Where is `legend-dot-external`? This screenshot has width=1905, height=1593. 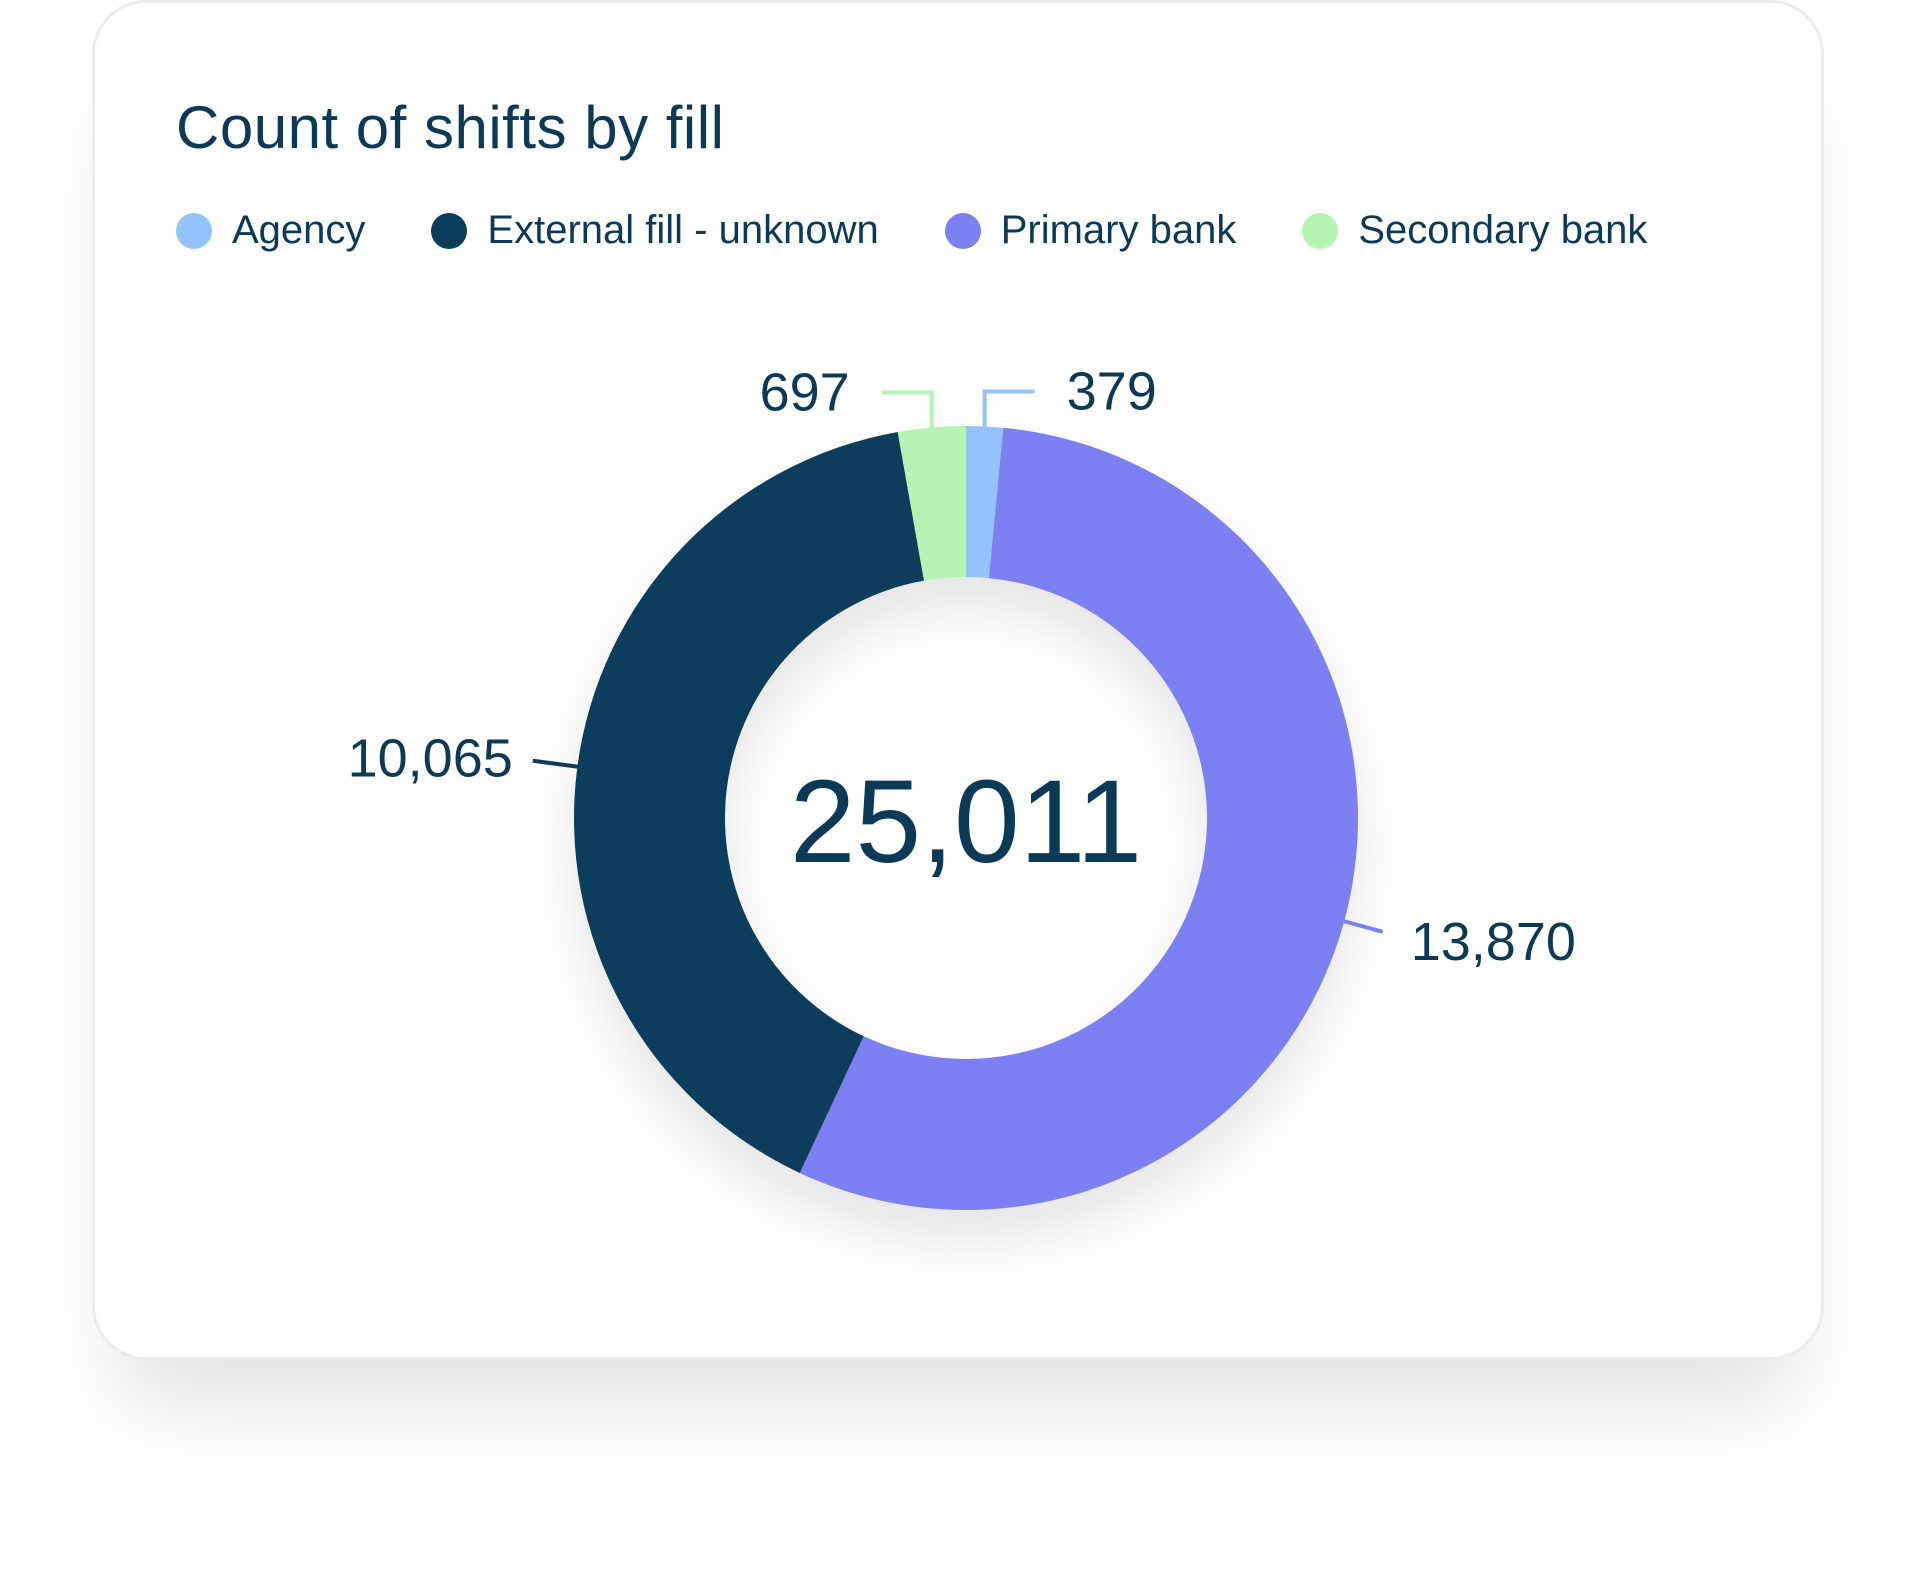
legend-dot-external is located at coordinates (449, 230).